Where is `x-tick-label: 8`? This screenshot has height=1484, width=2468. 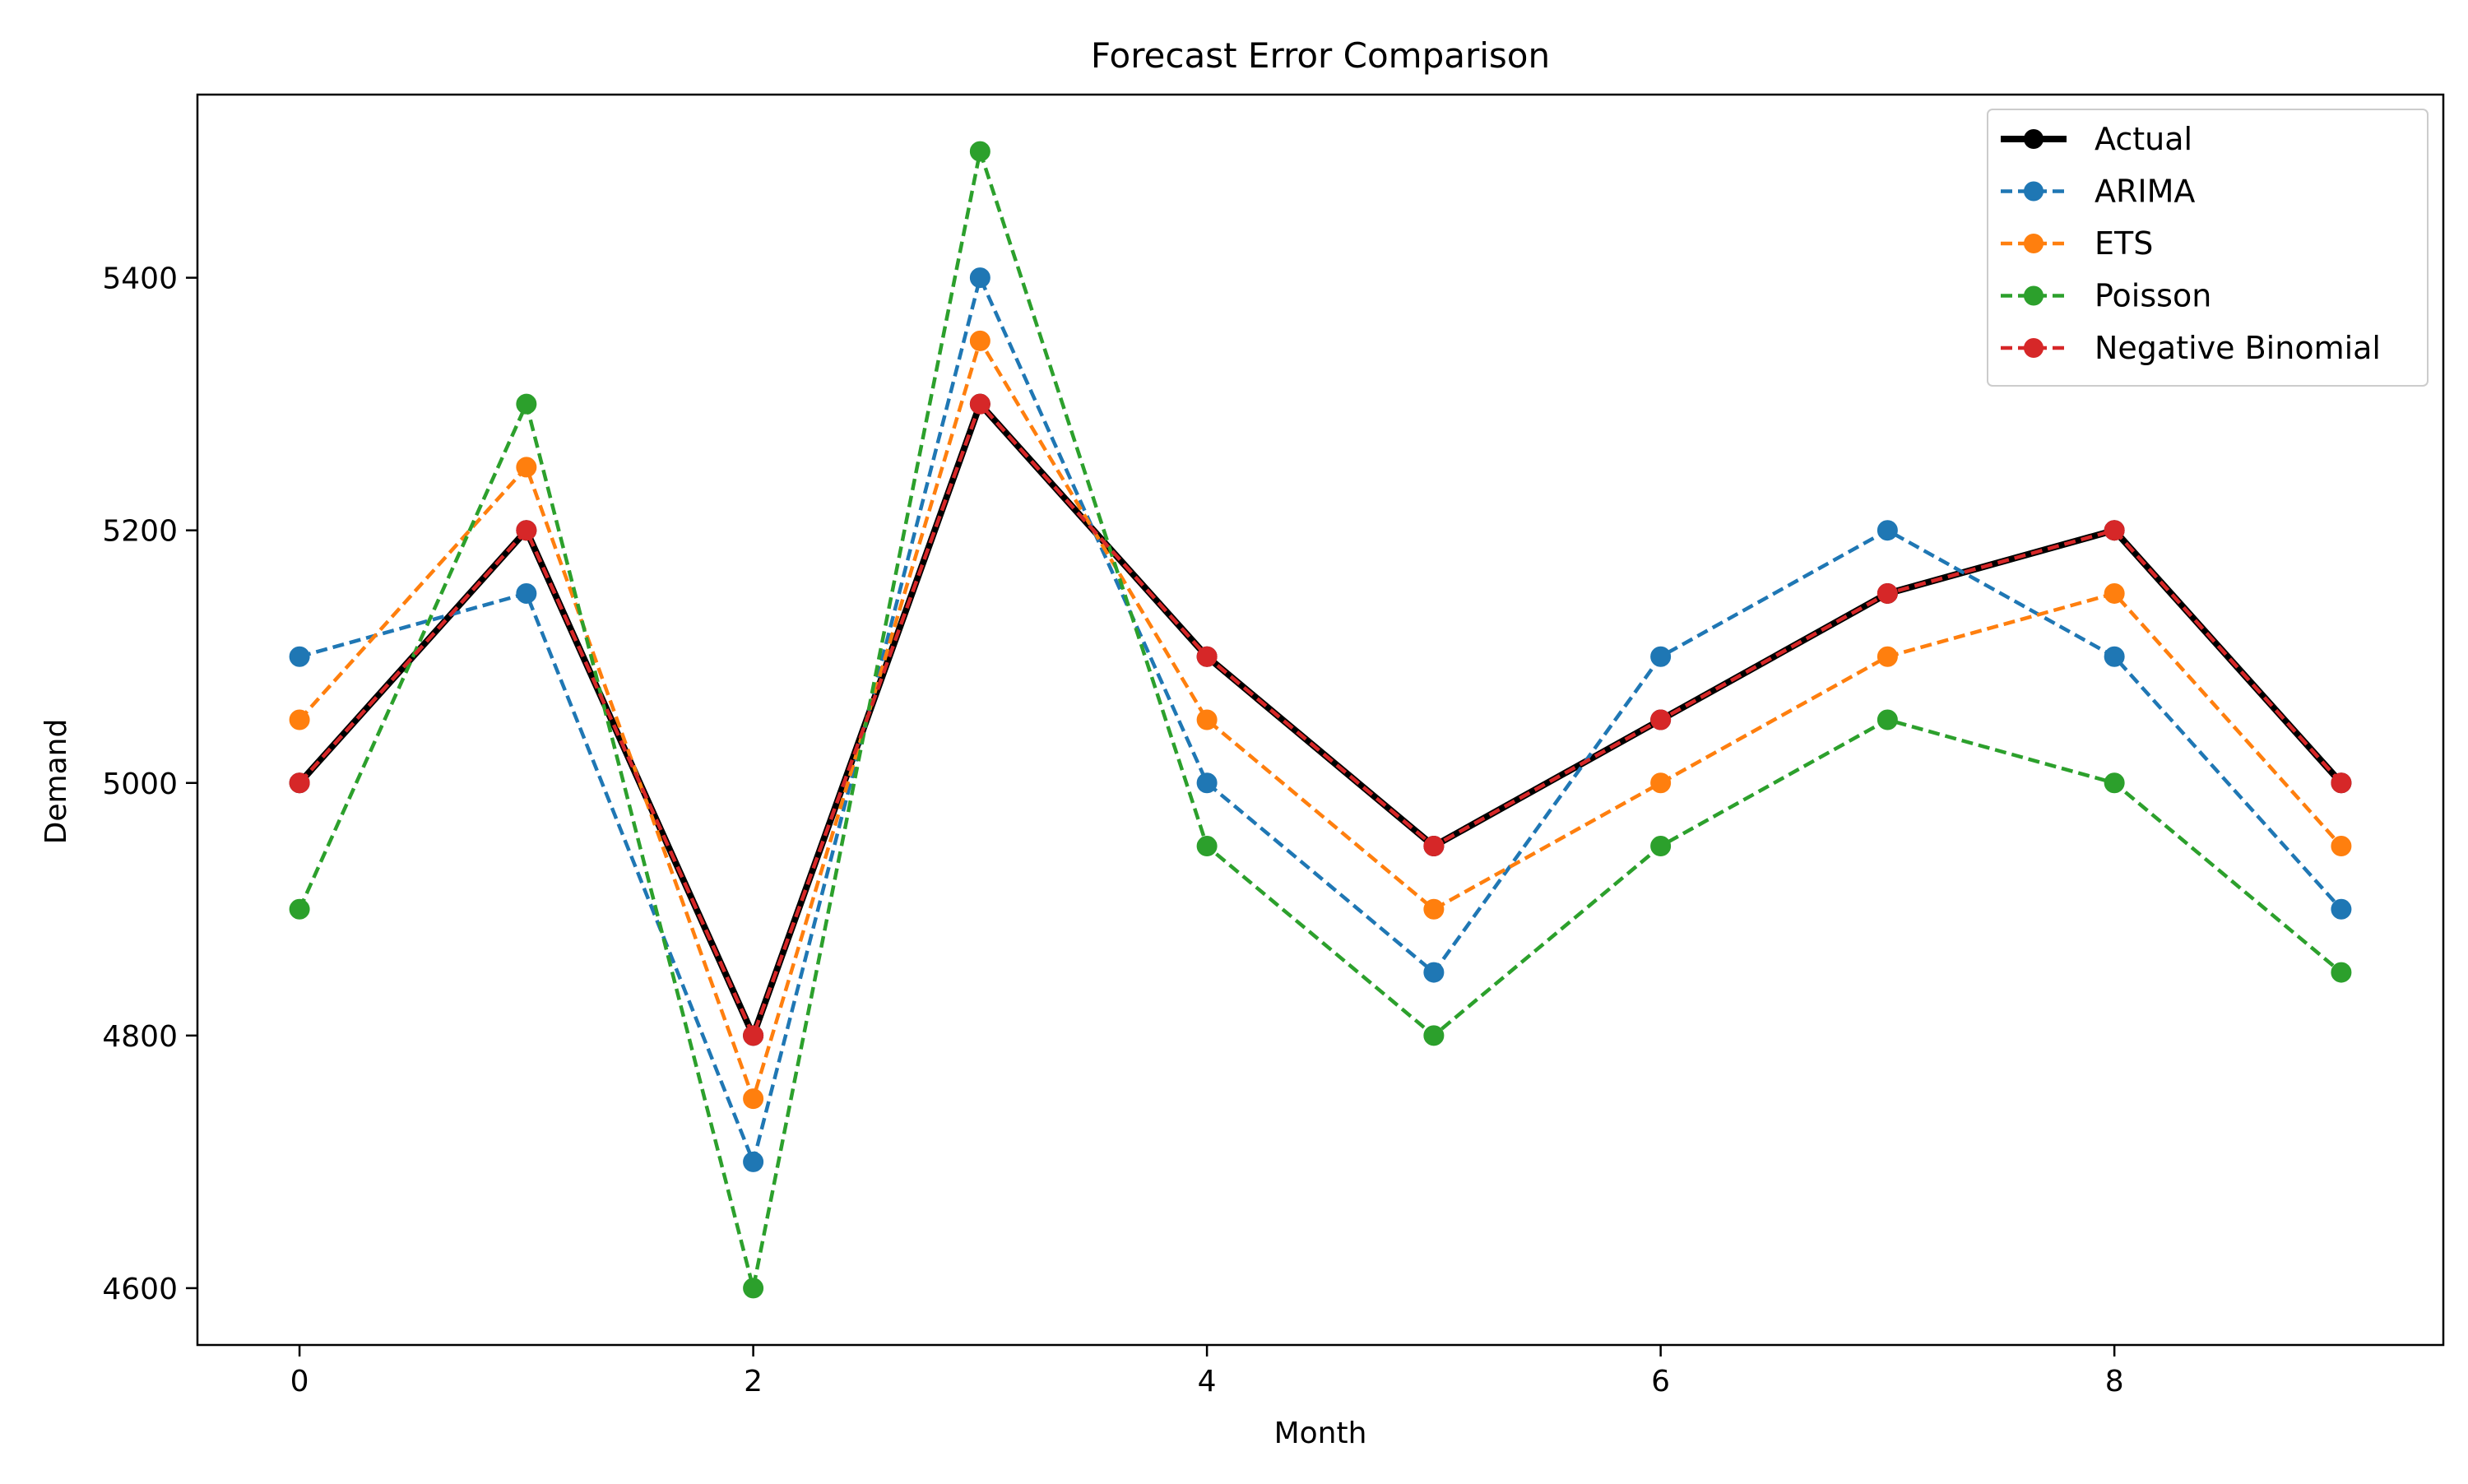 x-tick-label: 8 is located at coordinates (2114, 1381).